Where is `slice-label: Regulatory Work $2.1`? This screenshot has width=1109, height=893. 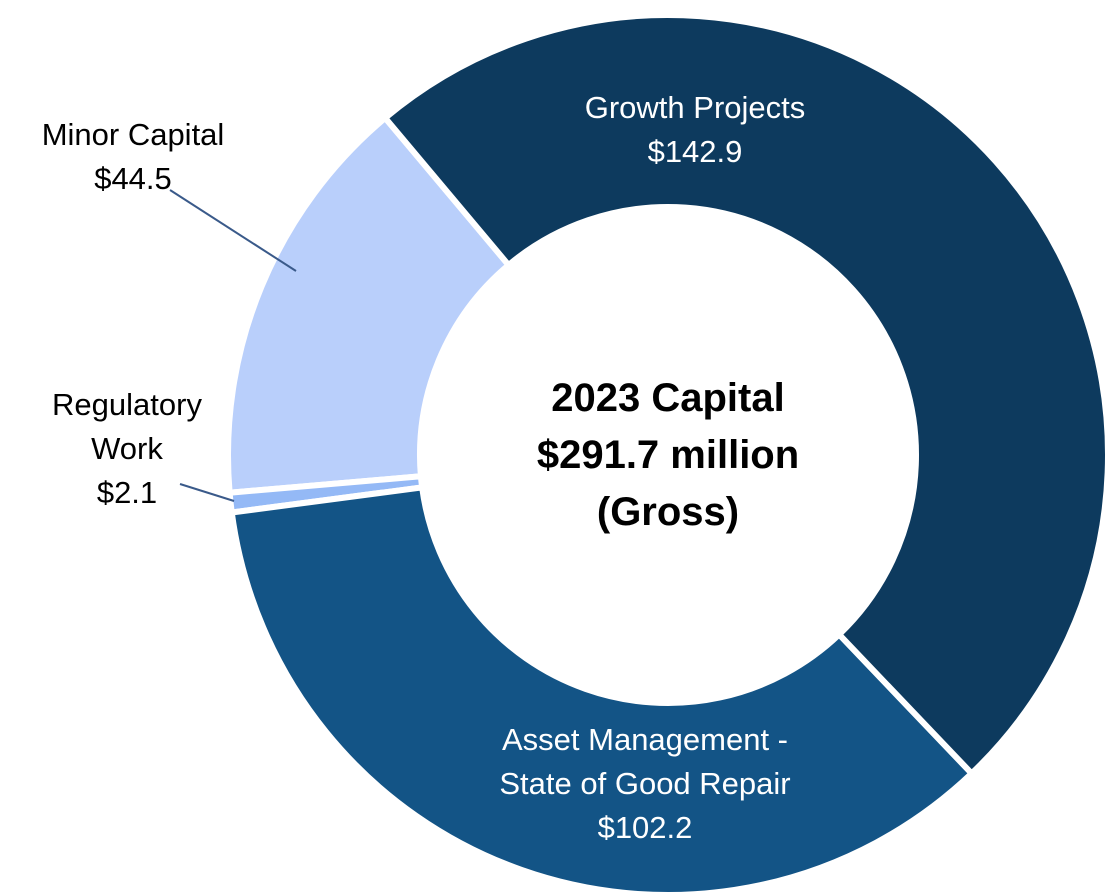
slice-label: Regulatory Work $2.1 is located at coordinates (127, 449).